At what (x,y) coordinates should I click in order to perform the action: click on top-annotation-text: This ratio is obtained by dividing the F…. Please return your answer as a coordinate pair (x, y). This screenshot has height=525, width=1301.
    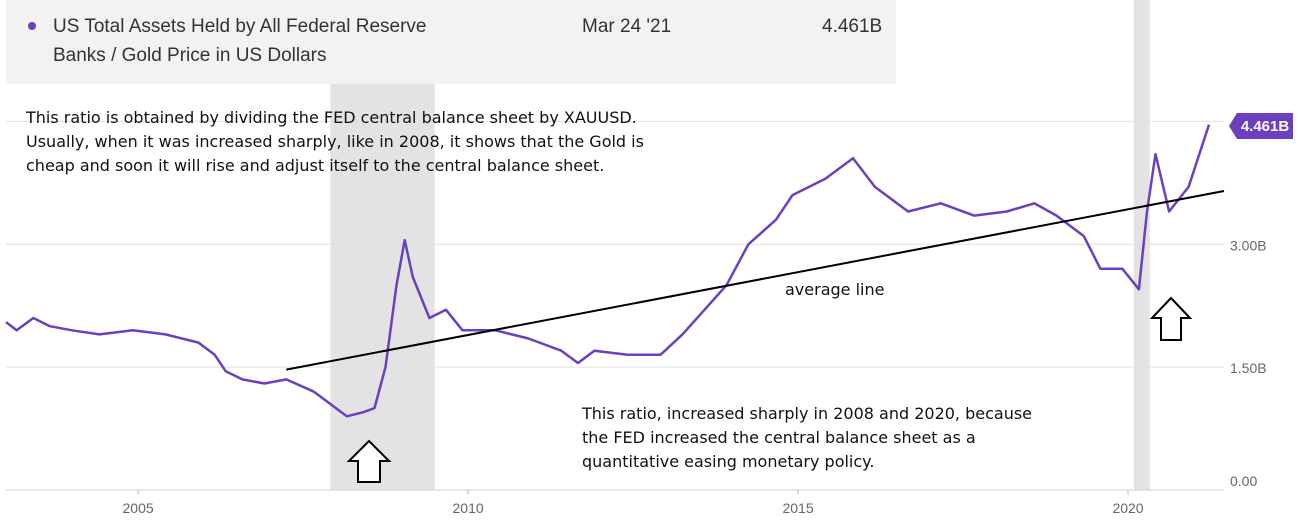
    Looking at the image, I should click on (335, 141).